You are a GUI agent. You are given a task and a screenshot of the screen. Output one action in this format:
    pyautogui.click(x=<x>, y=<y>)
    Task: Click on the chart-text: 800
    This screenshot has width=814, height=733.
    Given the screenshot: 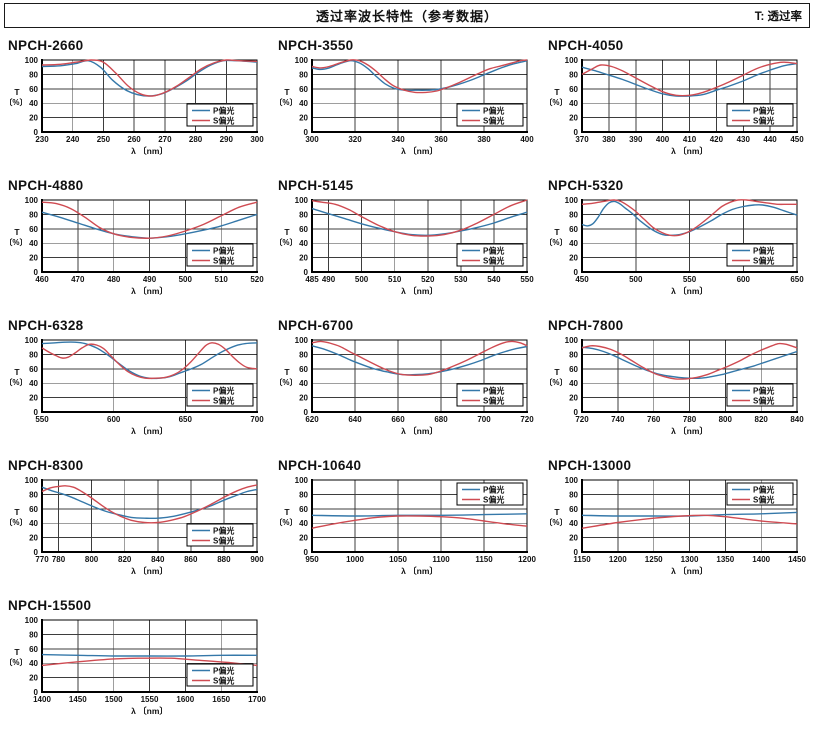 What is the action you would take?
    pyautogui.click(x=92, y=559)
    